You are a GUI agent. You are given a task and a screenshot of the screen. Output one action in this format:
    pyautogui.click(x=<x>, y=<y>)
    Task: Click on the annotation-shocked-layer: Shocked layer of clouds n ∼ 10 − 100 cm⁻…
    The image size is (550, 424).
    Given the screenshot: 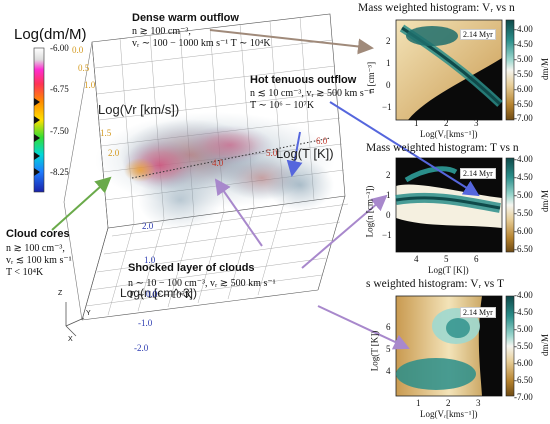 What is the action you would take?
    pyautogui.click(x=202, y=282)
    